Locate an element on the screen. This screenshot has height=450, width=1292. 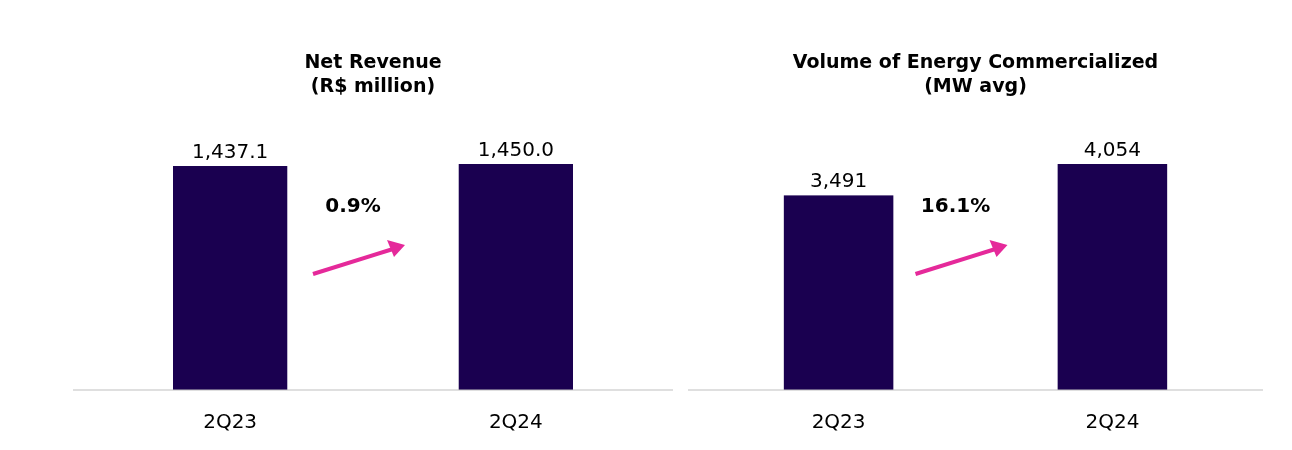
annotation: 16.1% is located at coordinates (955, 205).